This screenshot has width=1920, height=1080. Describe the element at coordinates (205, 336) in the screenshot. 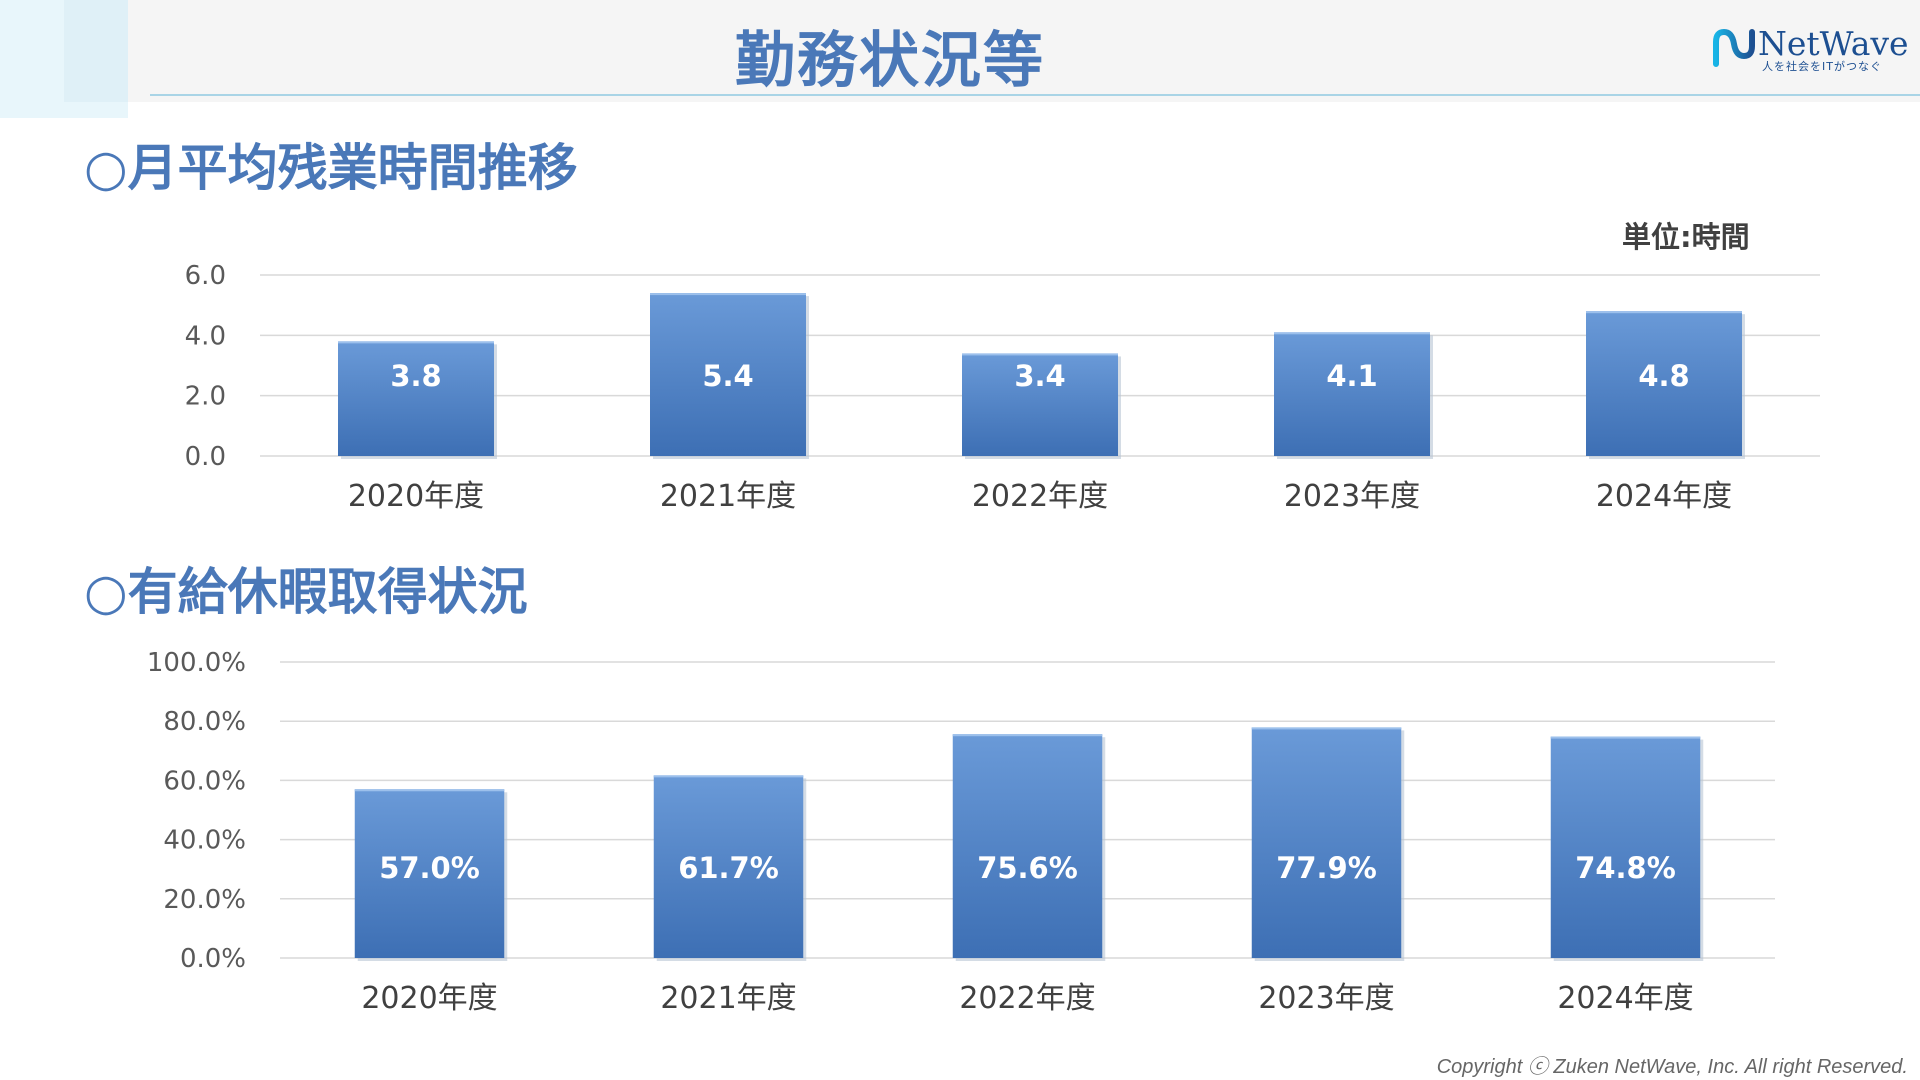

I see `y-tick-label: 4.0` at that location.